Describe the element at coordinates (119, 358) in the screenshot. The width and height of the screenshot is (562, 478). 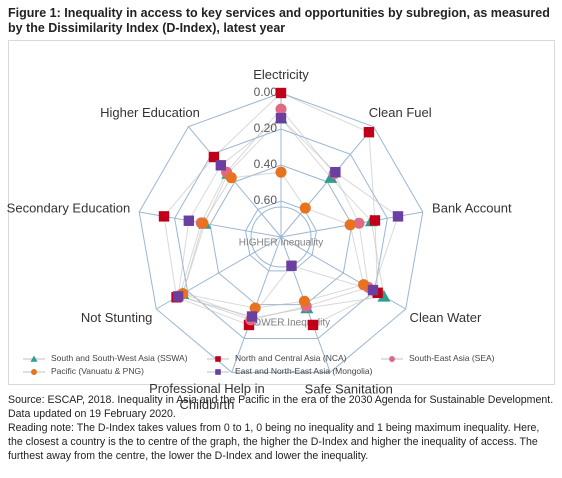
I see `legend-label: South and South-West Asia (SSWA)` at that location.